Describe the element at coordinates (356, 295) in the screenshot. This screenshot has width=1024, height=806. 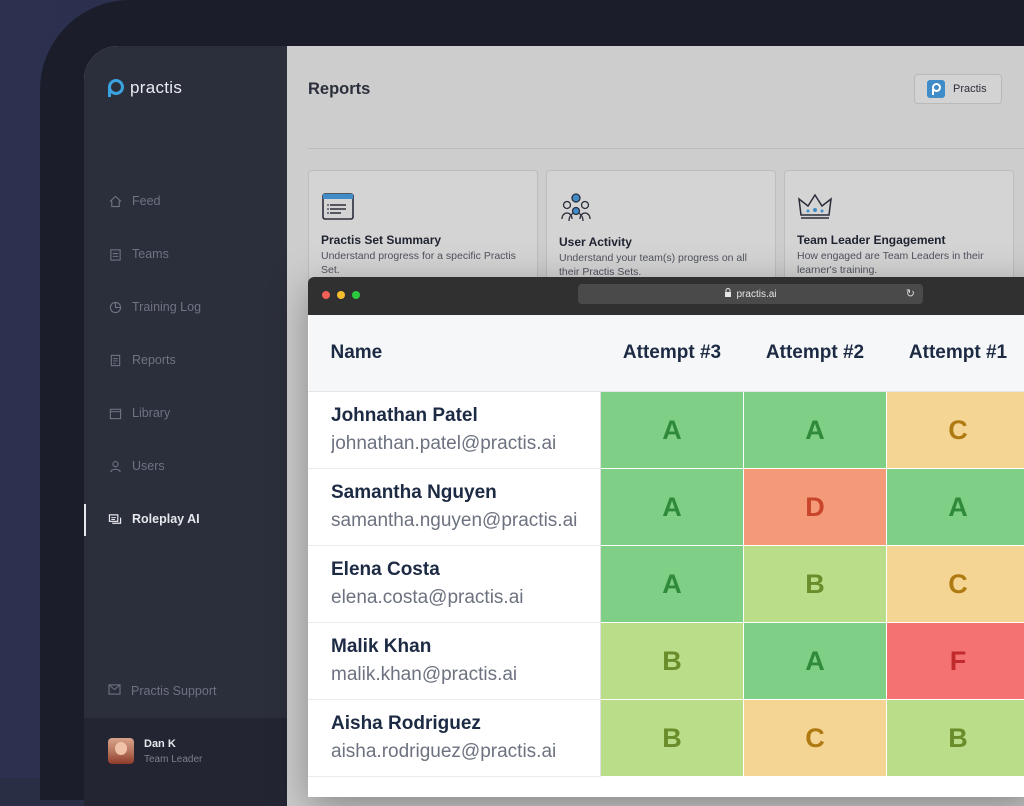
I see `maximize-dot-icon` at that location.